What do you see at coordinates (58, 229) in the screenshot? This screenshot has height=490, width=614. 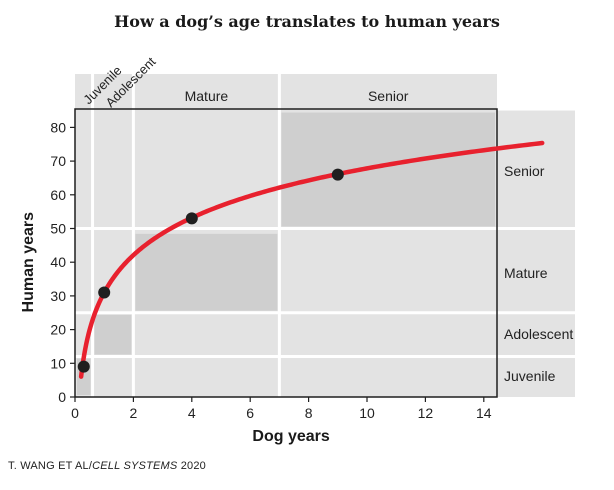 I see `y-tick-label: 50` at bounding box center [58, 229].